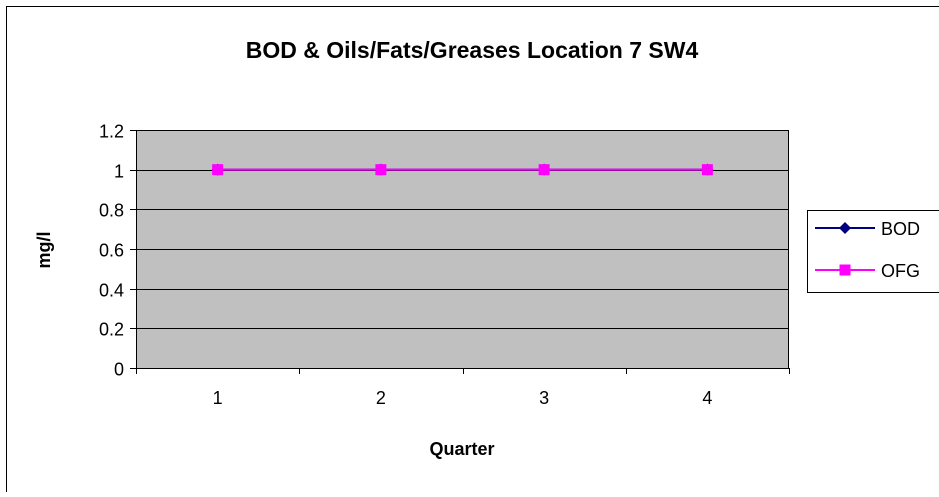 Image resolution: width=939 pixels, height=497 pixels. What do you see at coordinates (119, 370) in the screenshot?
I see `y-tick-label: 0` at bounding box center [119, 370].